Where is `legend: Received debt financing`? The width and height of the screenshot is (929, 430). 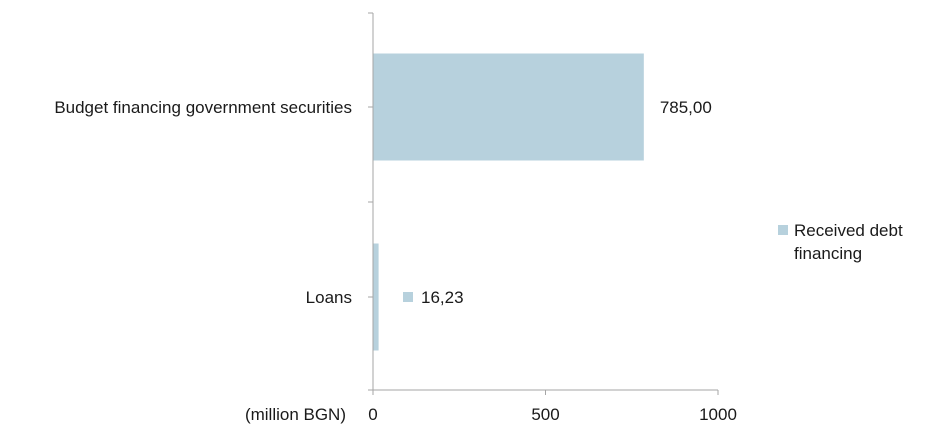
legend: Received debt financing is located at coordinates (851, 242).